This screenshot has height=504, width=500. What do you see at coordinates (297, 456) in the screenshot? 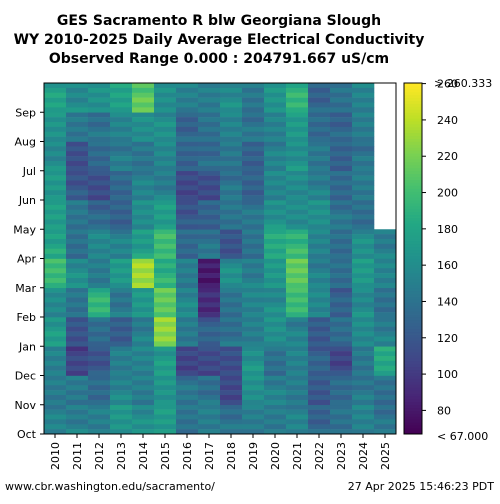
I see `x-tick-label-2021: 2021` at bounding box center [297, 456].